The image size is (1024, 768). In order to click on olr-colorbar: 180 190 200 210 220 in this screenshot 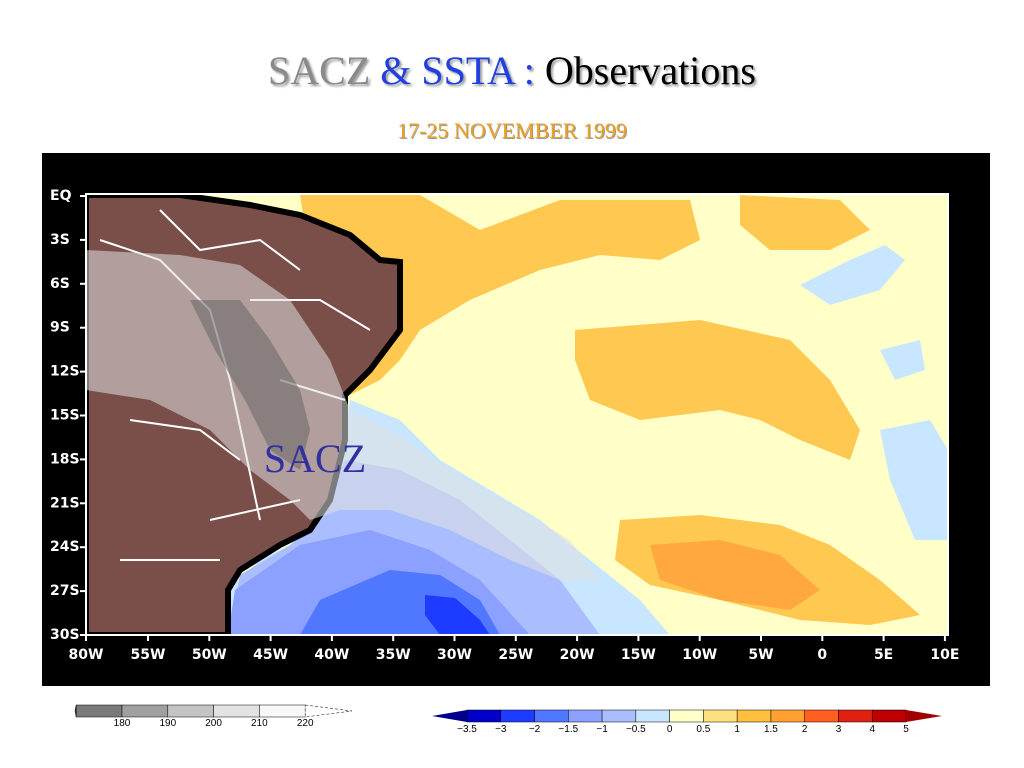, I will do `click(213, 716)`.